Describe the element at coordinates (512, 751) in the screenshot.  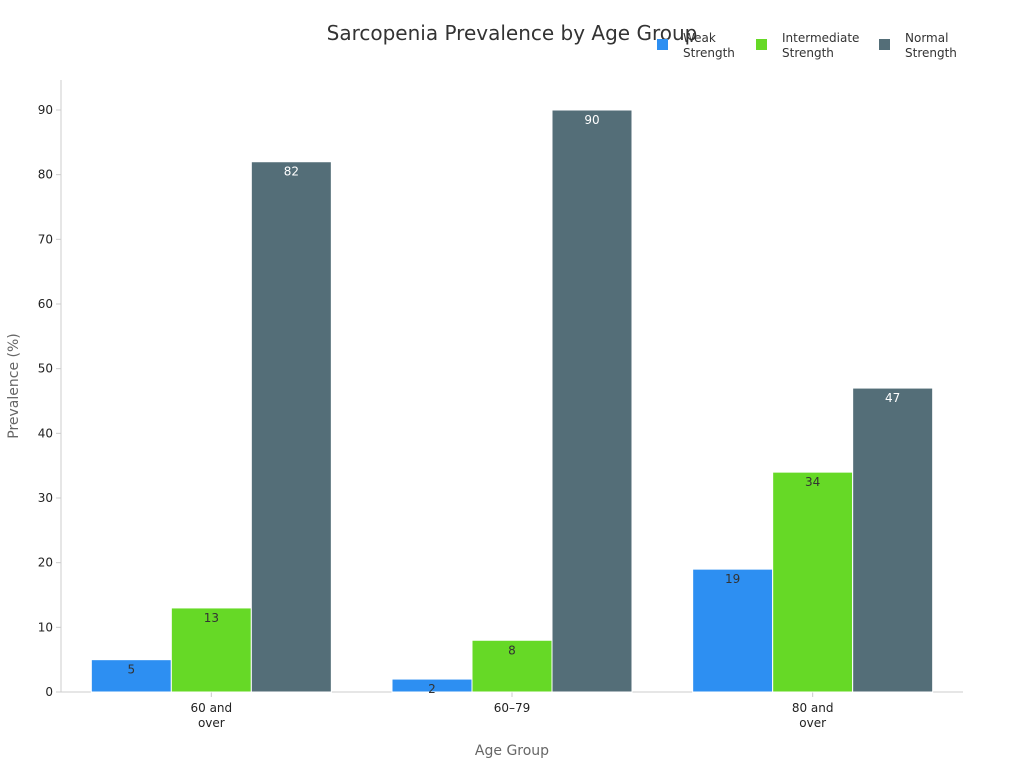
I see `x-axis-title: Age Group` at that location.